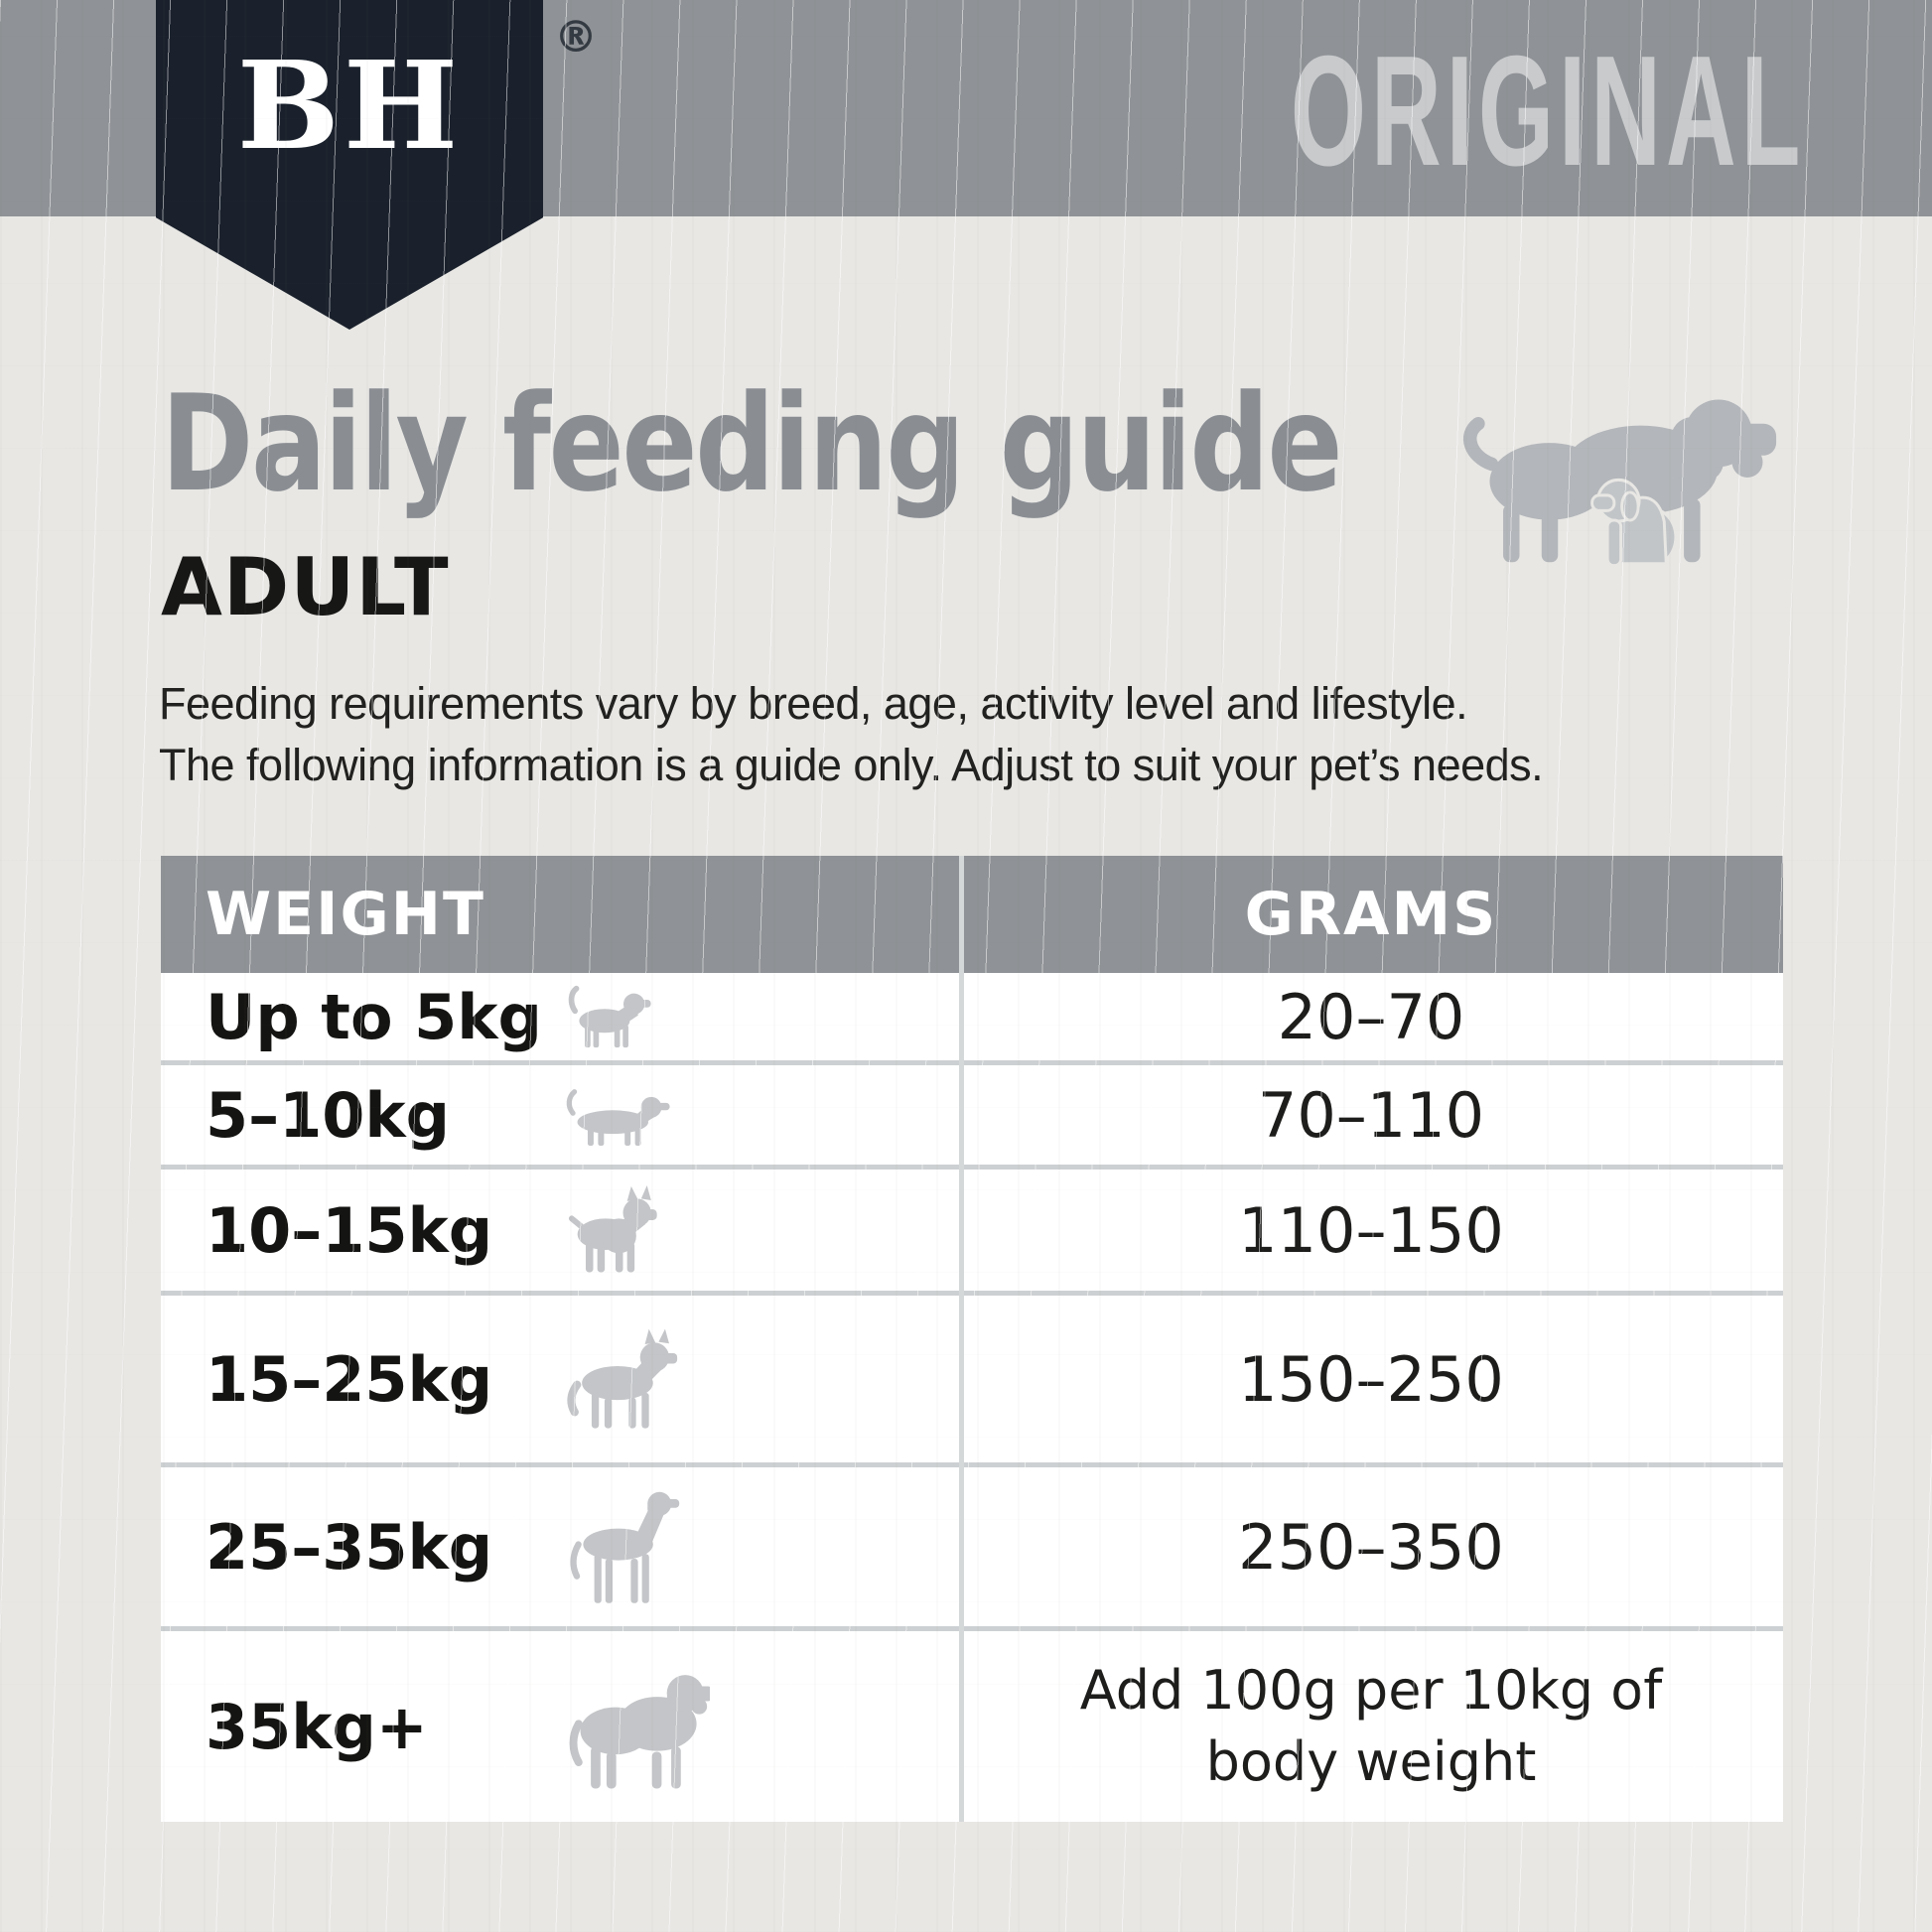 Image resolution: width=1932 pixels, height=1932 pixels. What do you see at coordinates (349, 105) in the screenshot?
I see `brand-logo: BH` at bounding box center [349, 105].